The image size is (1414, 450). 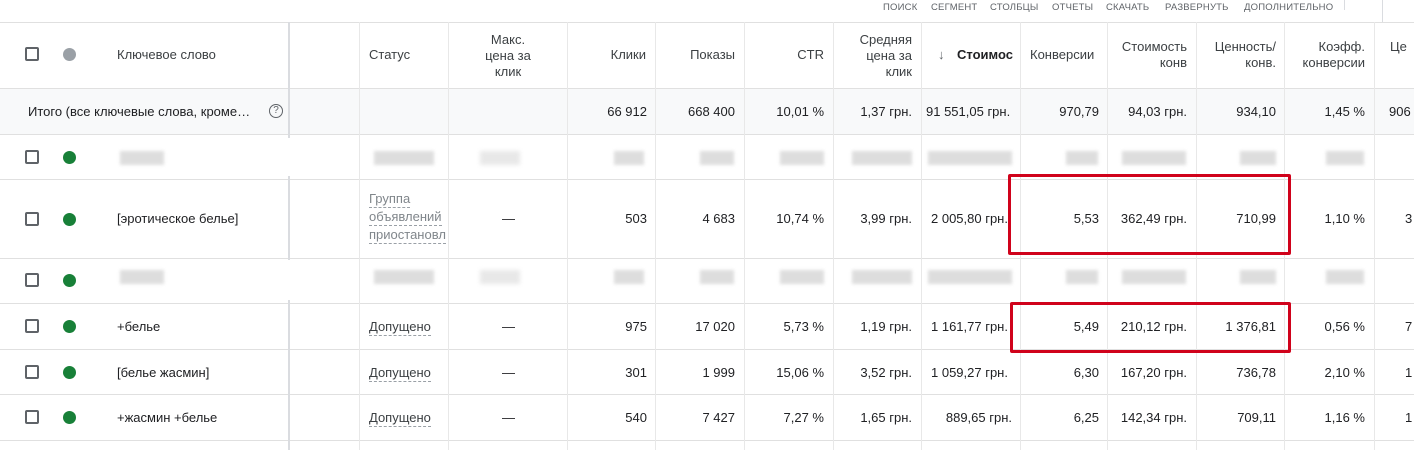 I want to click on reports-button: ОТЧЕТЫ, so click(x=1073, y=7).